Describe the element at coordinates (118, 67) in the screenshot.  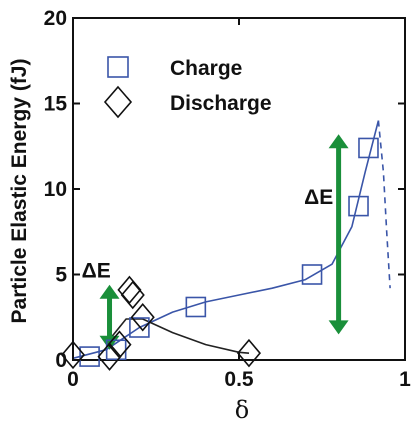
I see `legend-charge-marker` at that location.